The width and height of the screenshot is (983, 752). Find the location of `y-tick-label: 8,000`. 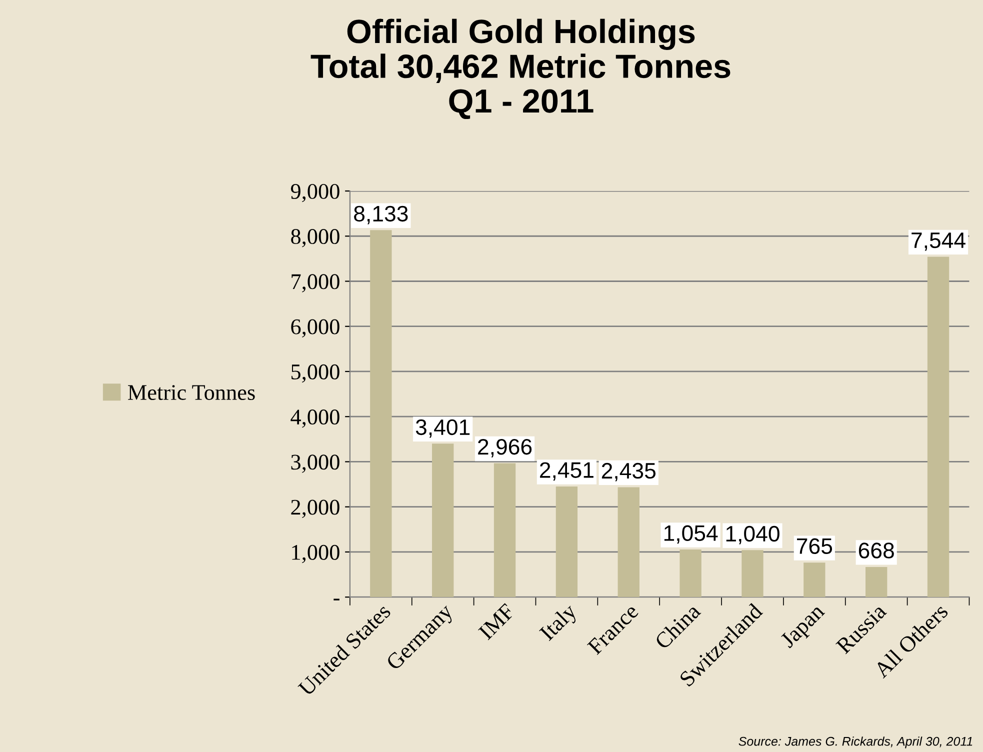

y-tick-label: 8,000 is located at coordinates (315, 238).